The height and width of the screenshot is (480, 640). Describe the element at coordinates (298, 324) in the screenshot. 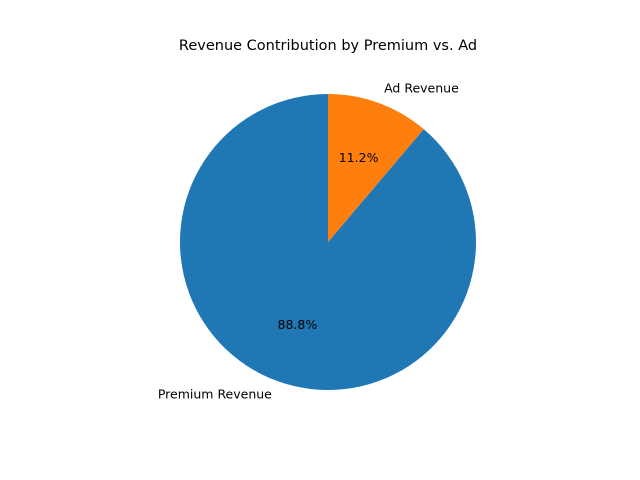

I see `slice-percent-premium-revenue: 88.8%` at that location.